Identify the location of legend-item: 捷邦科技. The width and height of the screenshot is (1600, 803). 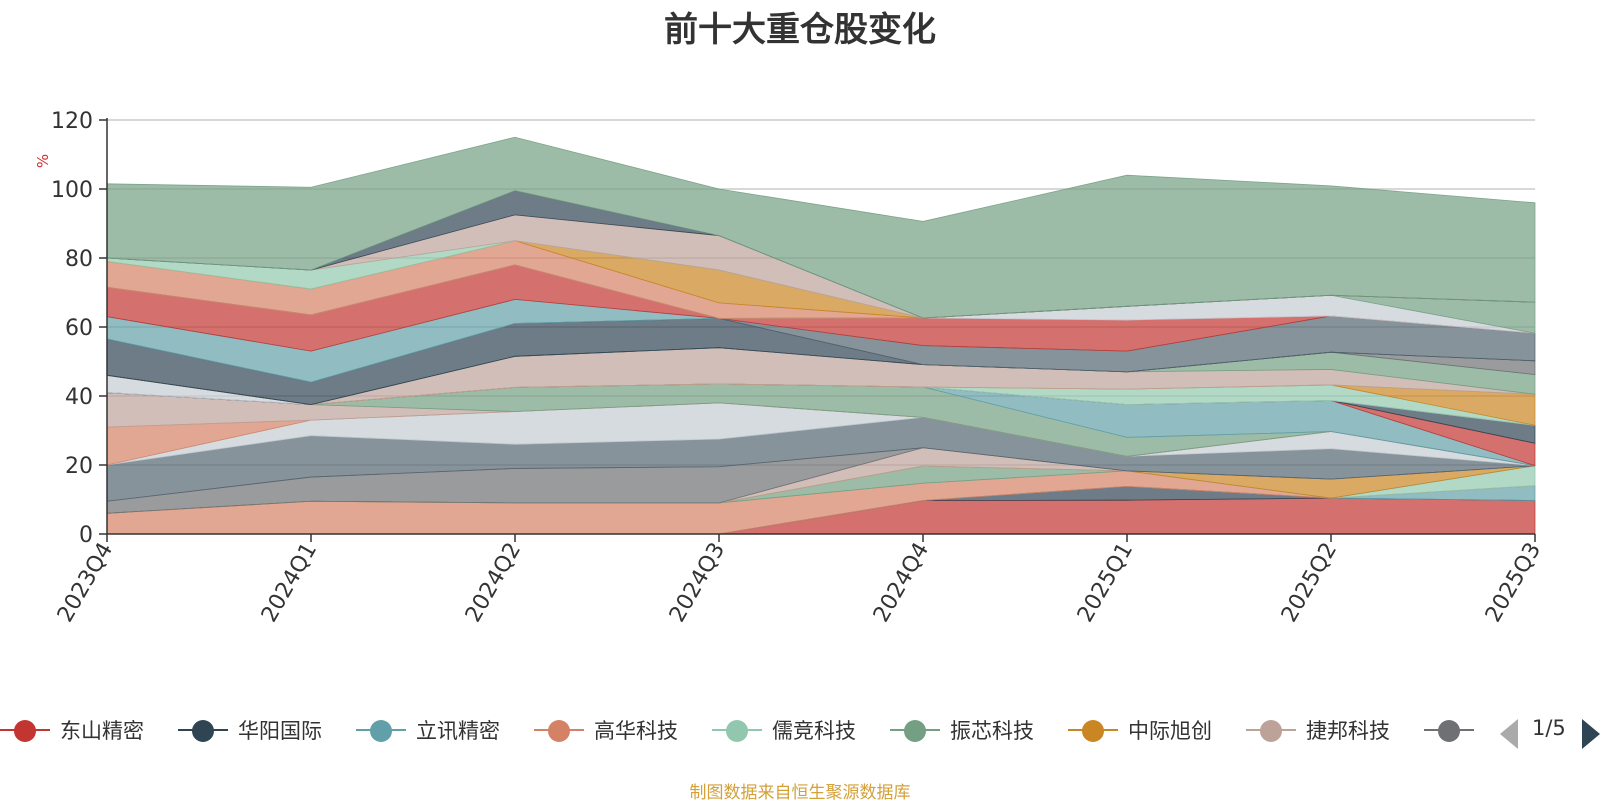
(1335, 730).